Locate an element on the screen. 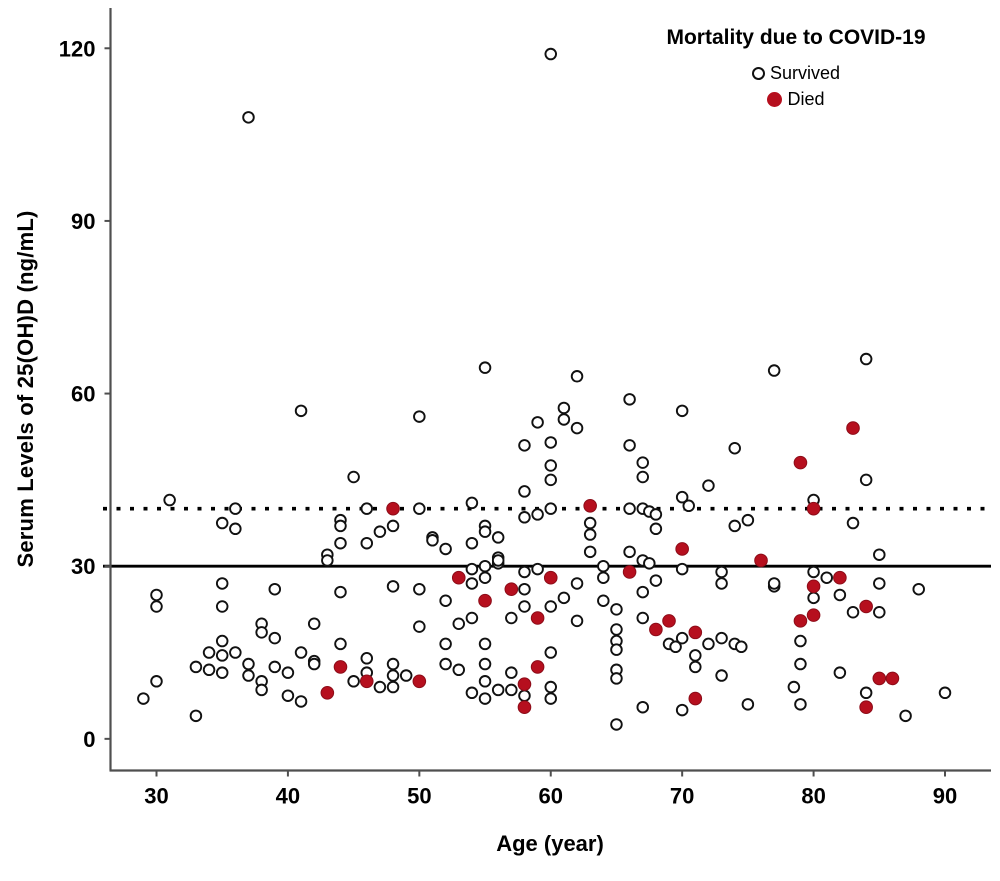  legend: Mortality due to COVID-19 Survived Died is located at coordinates (796, 69).